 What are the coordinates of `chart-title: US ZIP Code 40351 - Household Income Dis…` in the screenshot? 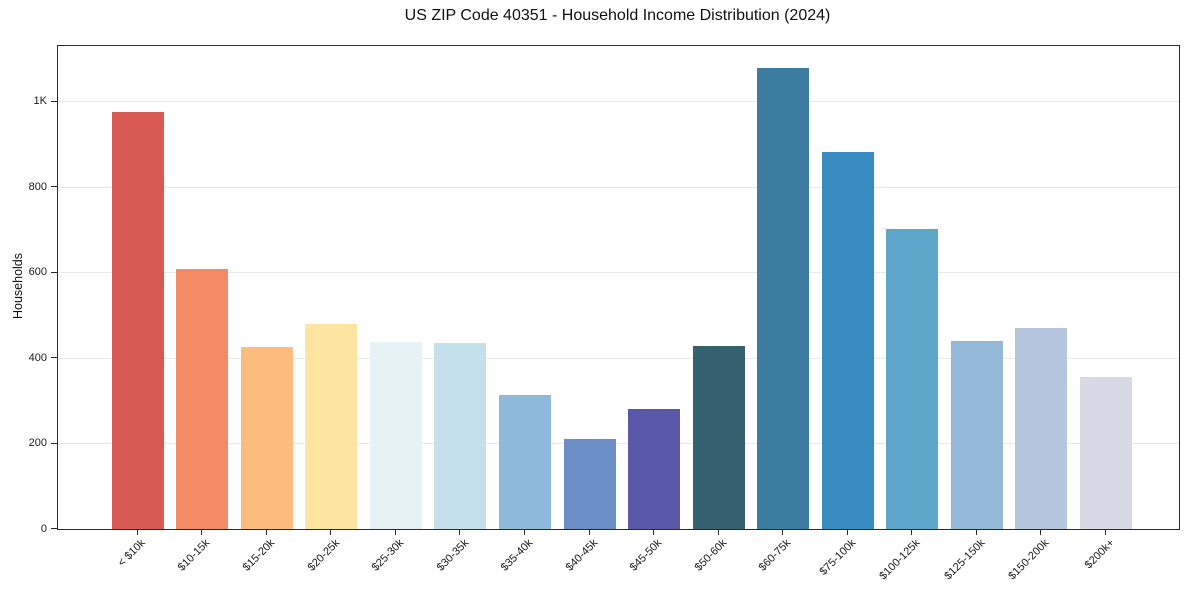 It's located at (617, 15).